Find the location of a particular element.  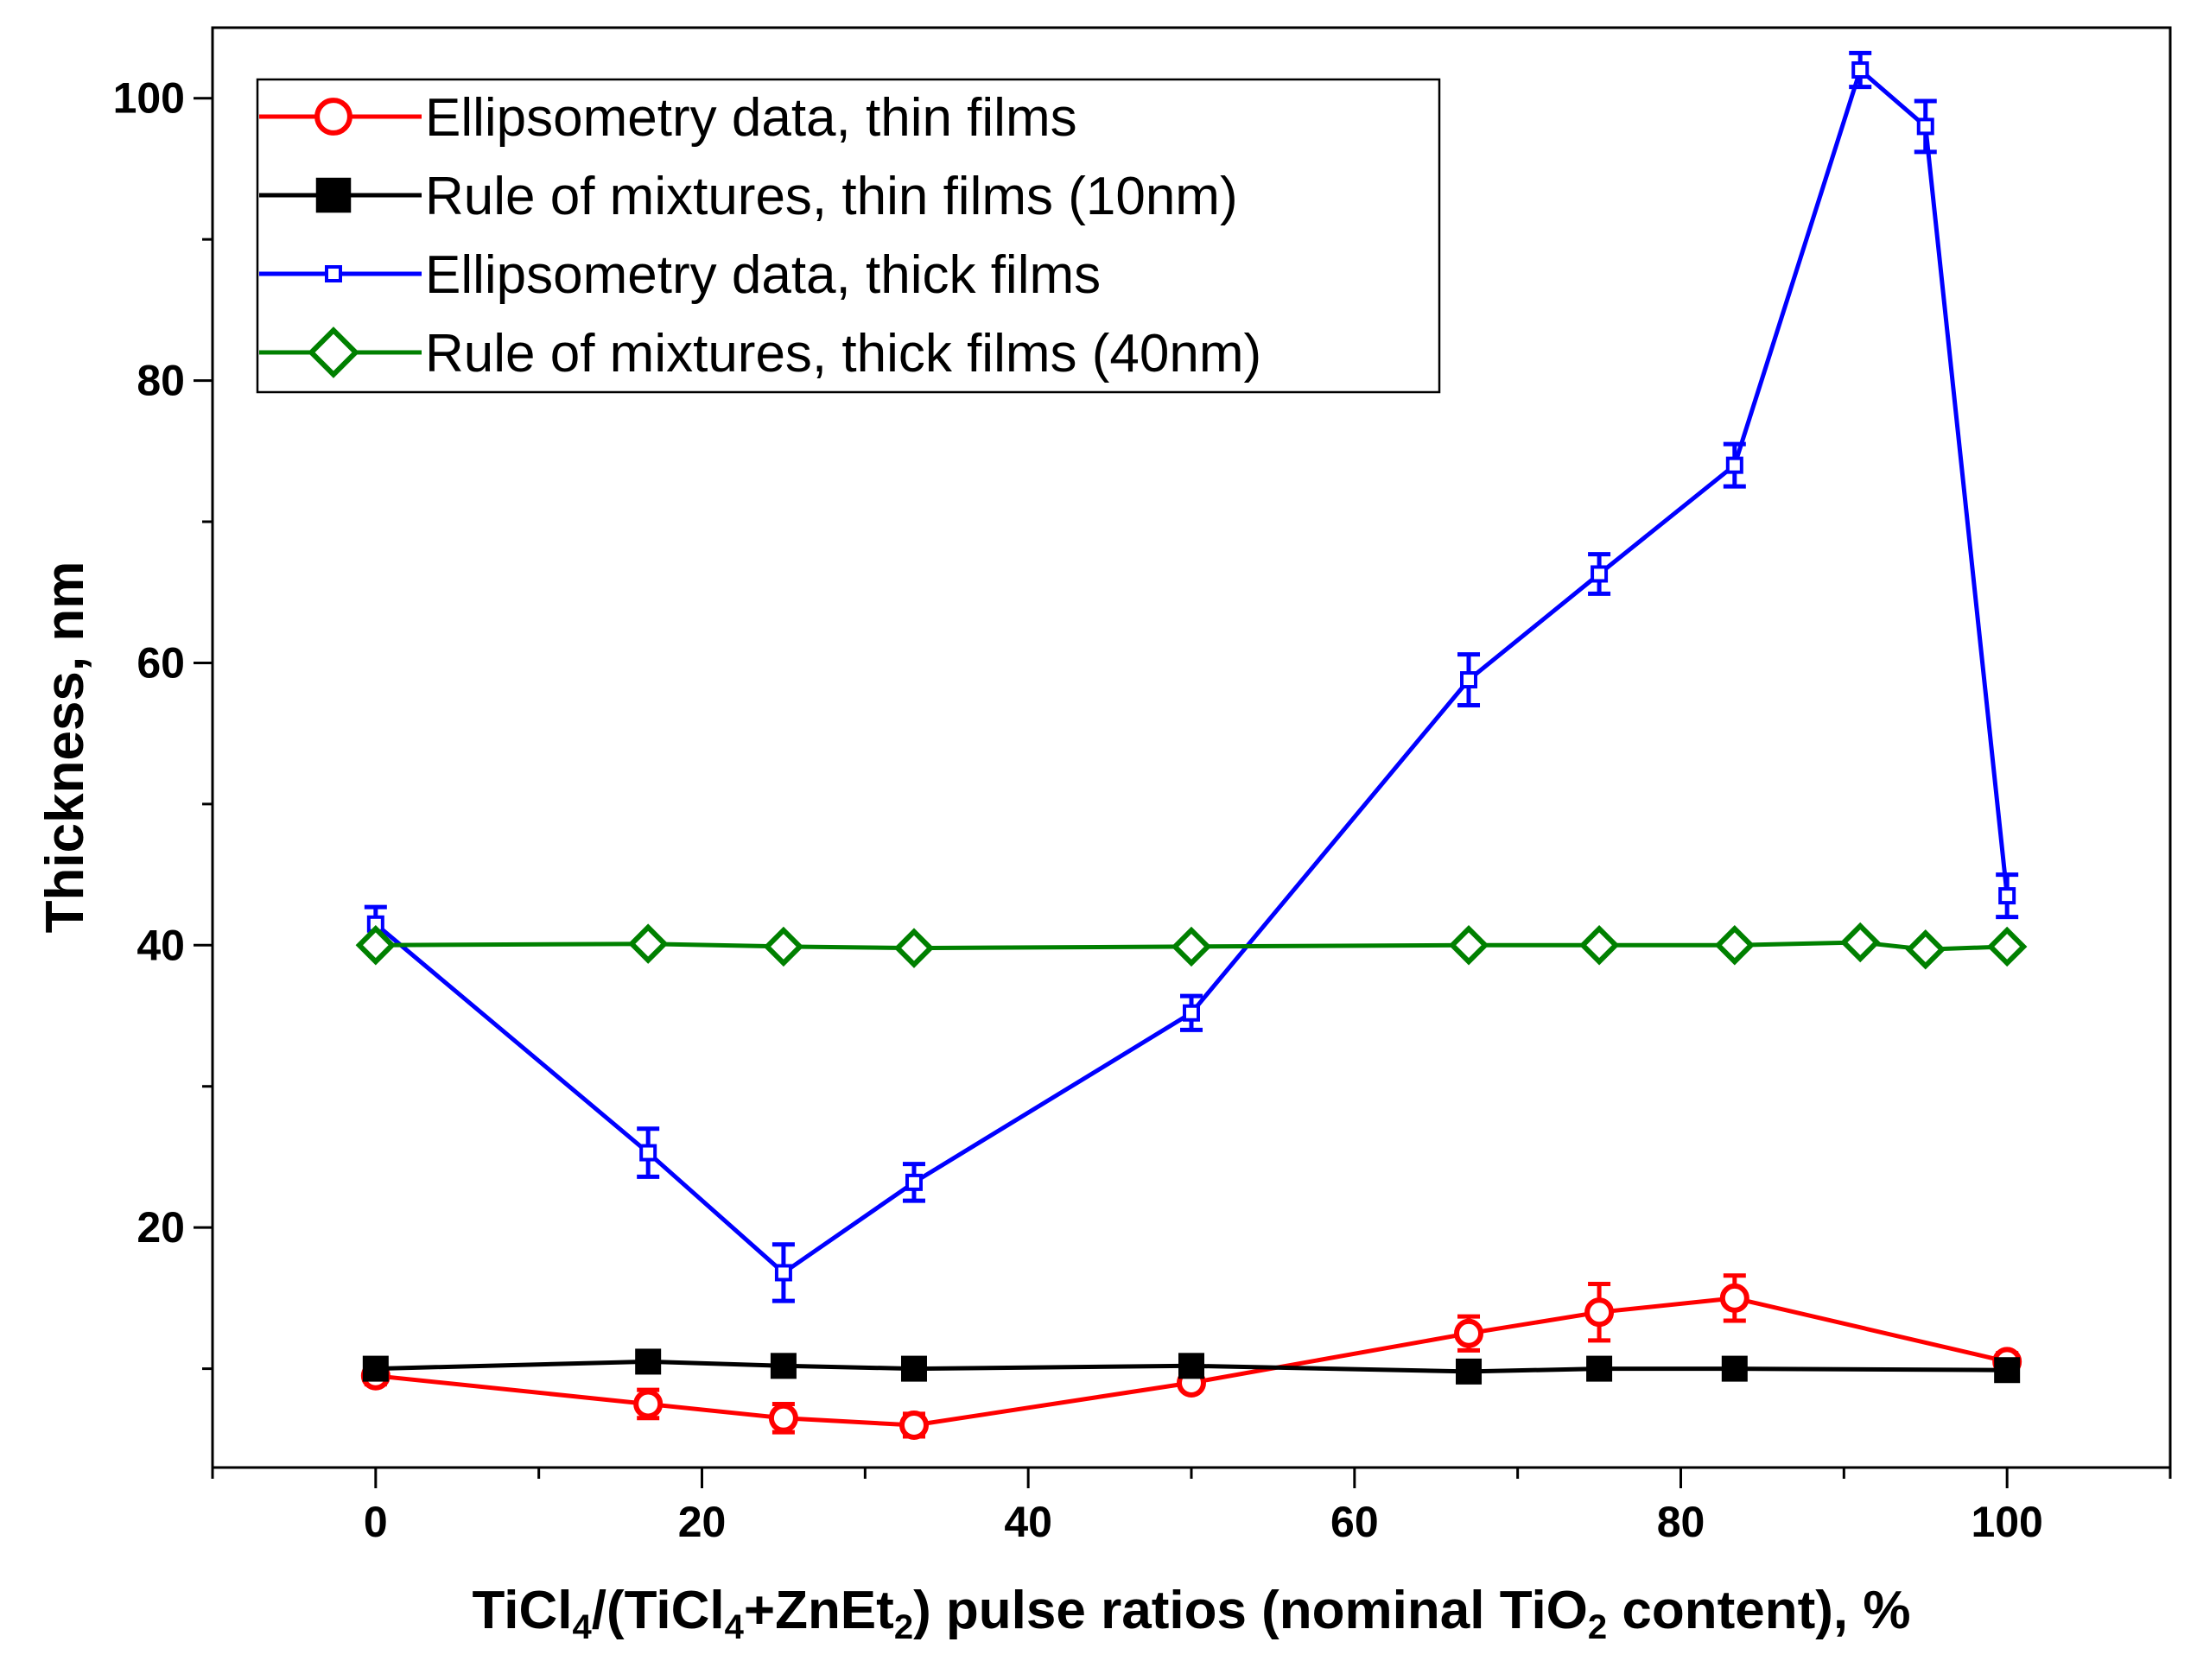

legend-label: Rule of mixtures, thick films (40nm) is located at coordinates (843, 354).